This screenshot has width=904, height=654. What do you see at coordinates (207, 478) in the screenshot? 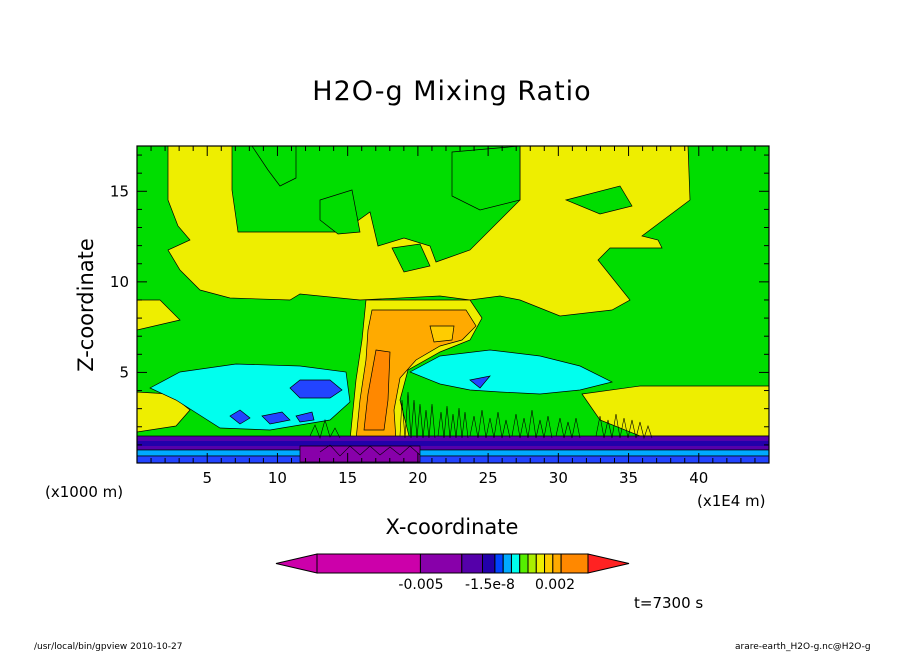
I see `x-tick-label: 5` at bounding box center [207, 478].